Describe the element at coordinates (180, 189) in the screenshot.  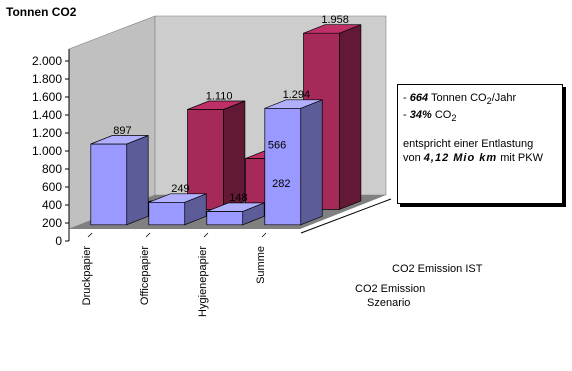
I see `value-label: 249` at that location.